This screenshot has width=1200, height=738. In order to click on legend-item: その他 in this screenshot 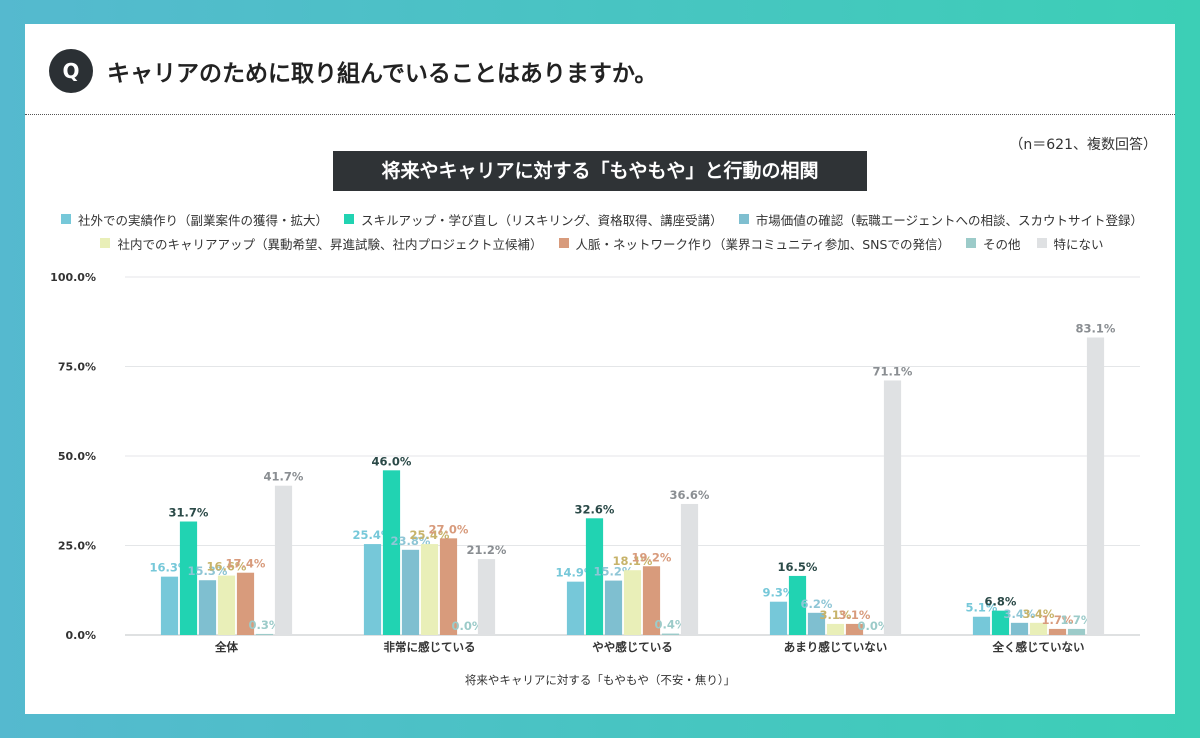, I will do `click(993, 243)`.